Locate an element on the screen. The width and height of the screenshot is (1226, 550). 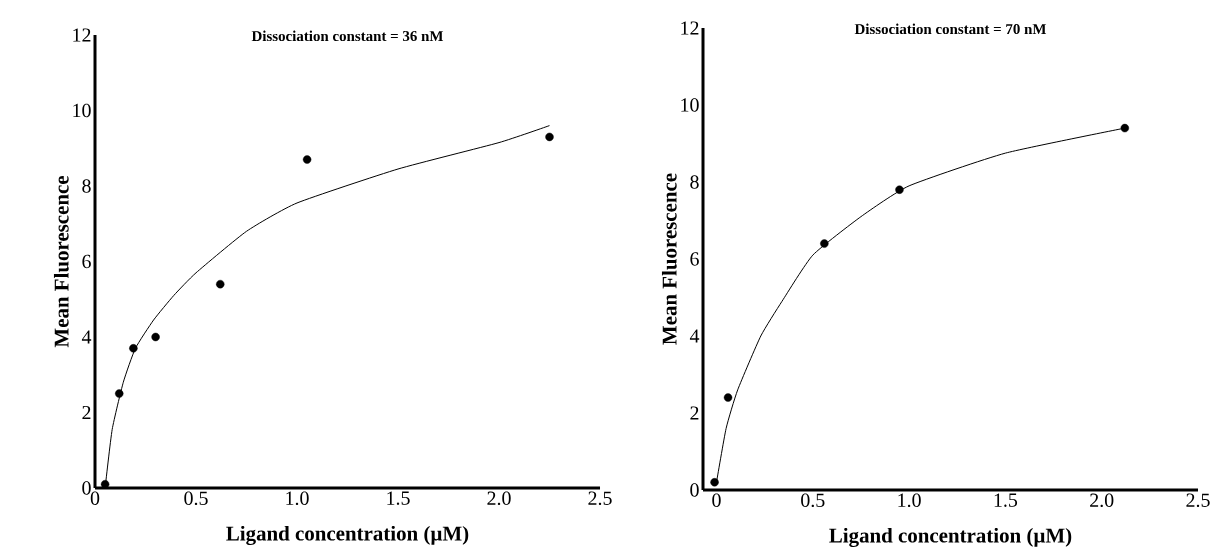
chart-title: Dissociation constant = 36 nM is located at coordinates (347, 35).